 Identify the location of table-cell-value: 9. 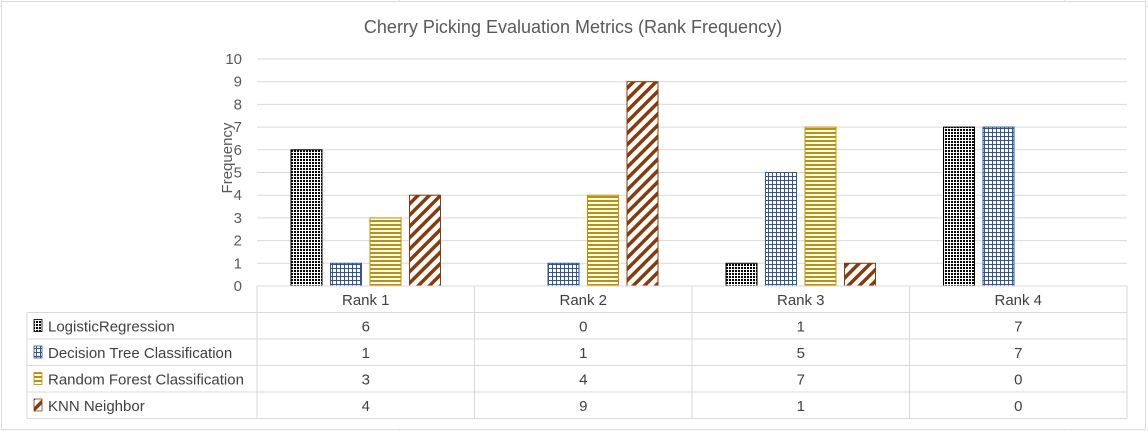
(583, 406).